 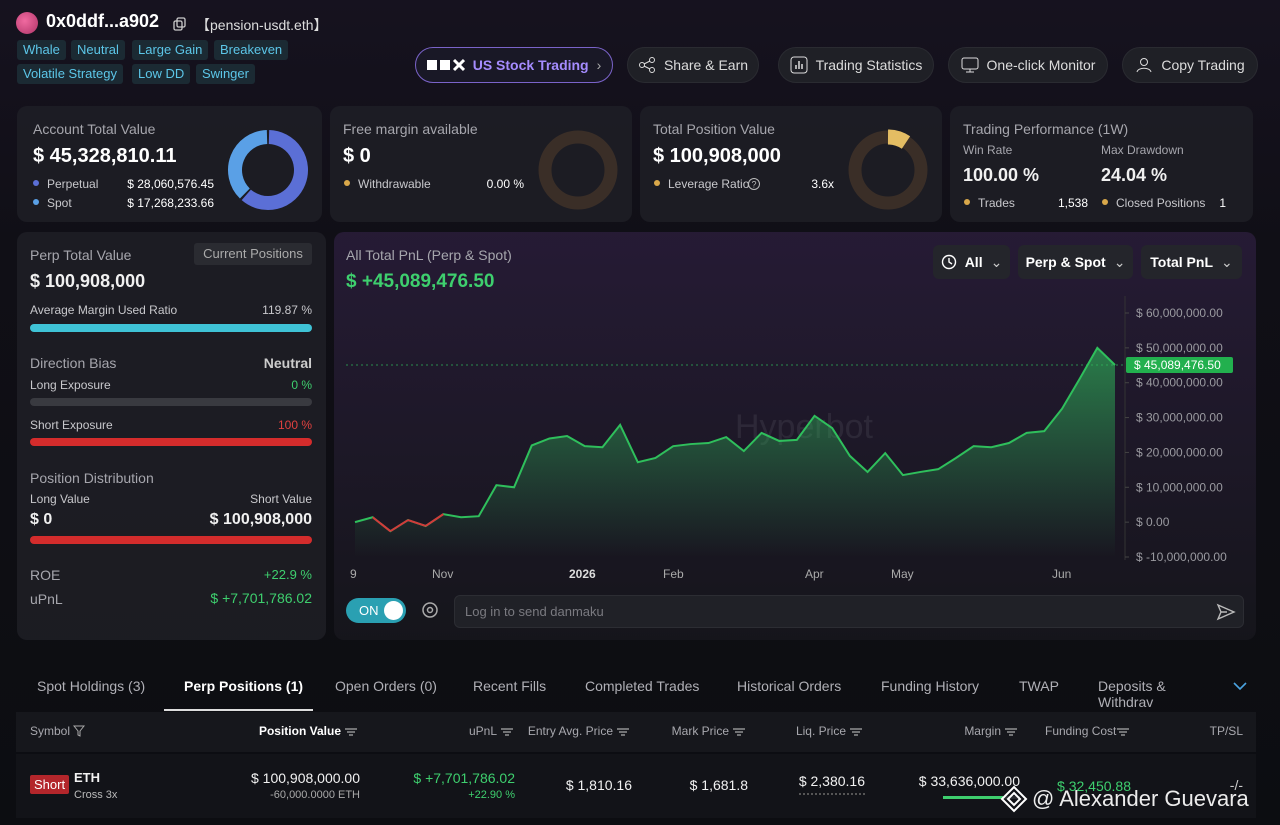 What do you see at coordinates (50, 731) in the screenshot?
I see `column-header: Symbol` at bounding box center [50, 731].